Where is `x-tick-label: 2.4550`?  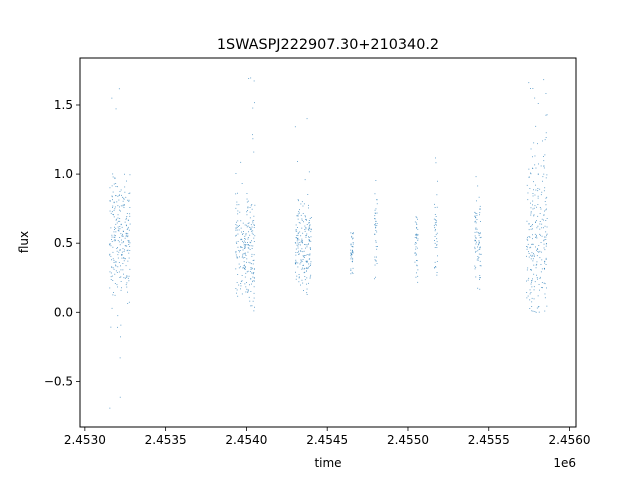
x-tick-label: 2.4550 is located at coordinates (408, 440).